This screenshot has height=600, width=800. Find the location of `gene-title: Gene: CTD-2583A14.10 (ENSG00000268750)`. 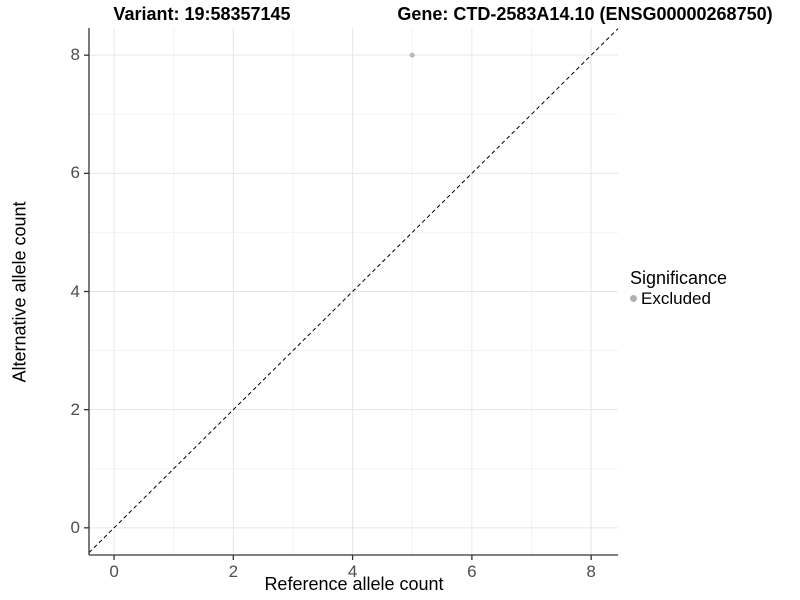

gene-title: Gene: CTD-2583A14.10 (ENSG00000268750) is located at coordinates (585, 14).